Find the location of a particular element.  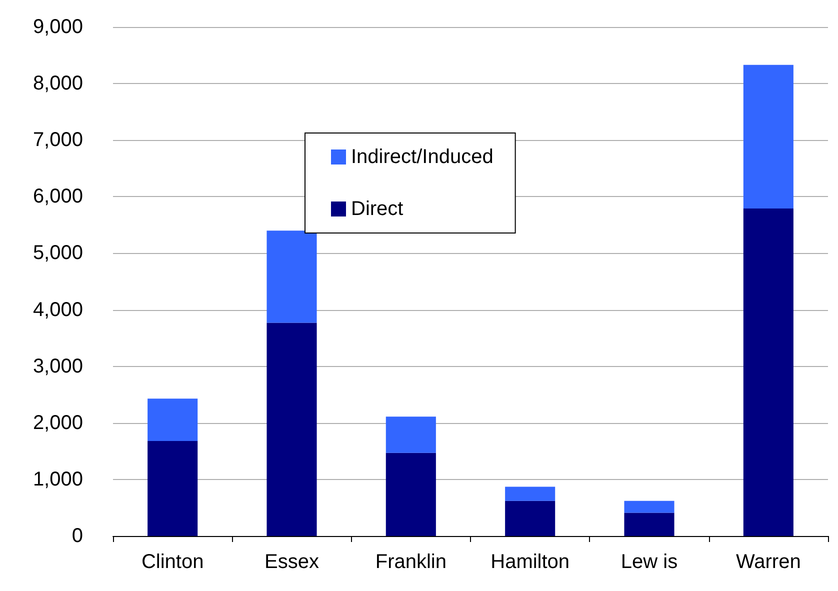

x-tick-label: Essex is located at coordinates (291, 562).